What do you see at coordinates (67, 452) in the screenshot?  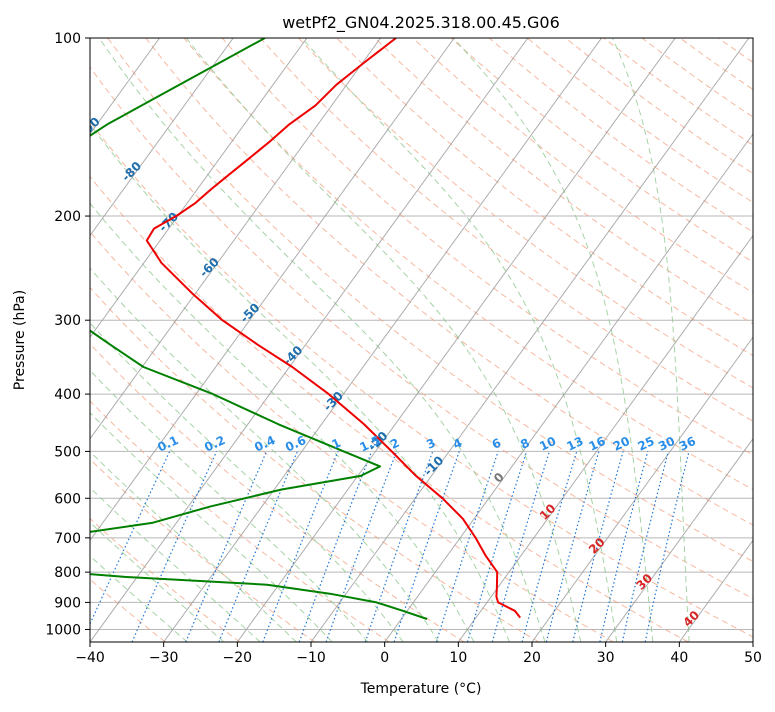 I see `y-tick-label: 500` at bounding box center [67, 452].